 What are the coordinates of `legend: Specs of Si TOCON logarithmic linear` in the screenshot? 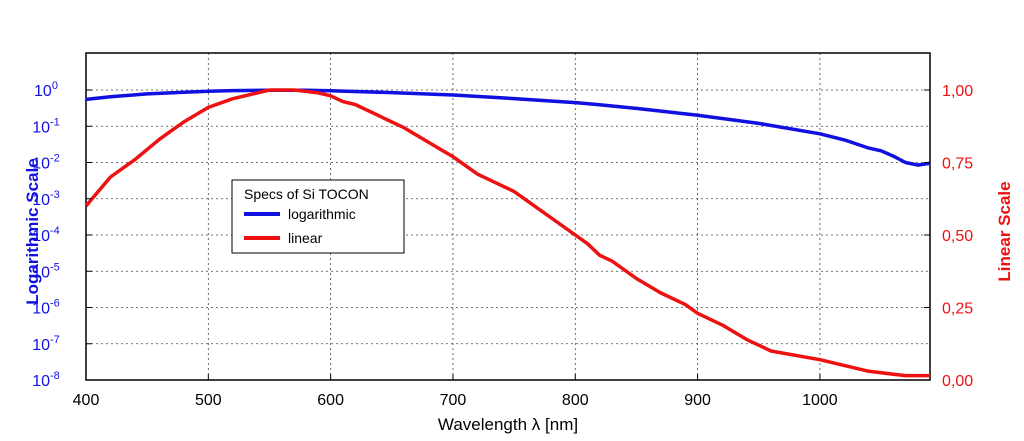 It's located at (318, 216).